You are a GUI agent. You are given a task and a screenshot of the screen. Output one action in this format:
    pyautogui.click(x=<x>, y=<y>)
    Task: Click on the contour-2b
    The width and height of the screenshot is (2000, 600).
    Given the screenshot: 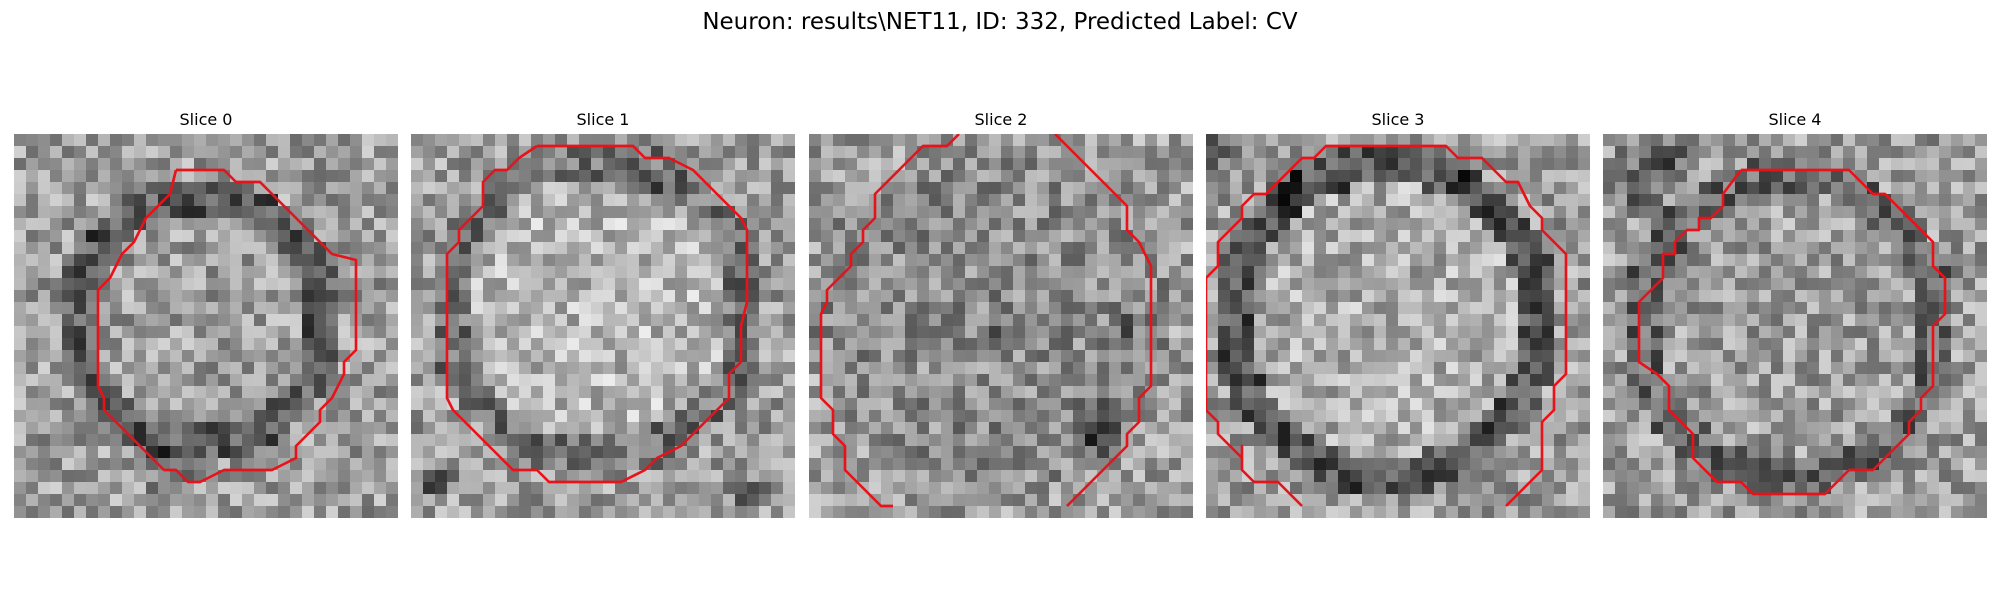 What is the action you would take?
    pyautogui.click(x=1103, y=320)
    